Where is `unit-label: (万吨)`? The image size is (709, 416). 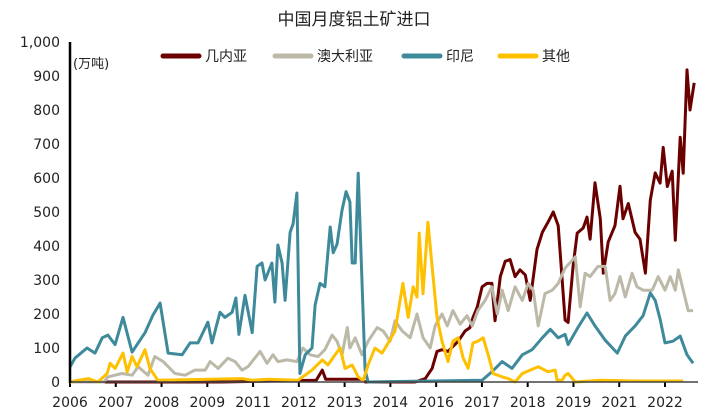 unit-label: (万吨) is located at coordinates (91, 64).